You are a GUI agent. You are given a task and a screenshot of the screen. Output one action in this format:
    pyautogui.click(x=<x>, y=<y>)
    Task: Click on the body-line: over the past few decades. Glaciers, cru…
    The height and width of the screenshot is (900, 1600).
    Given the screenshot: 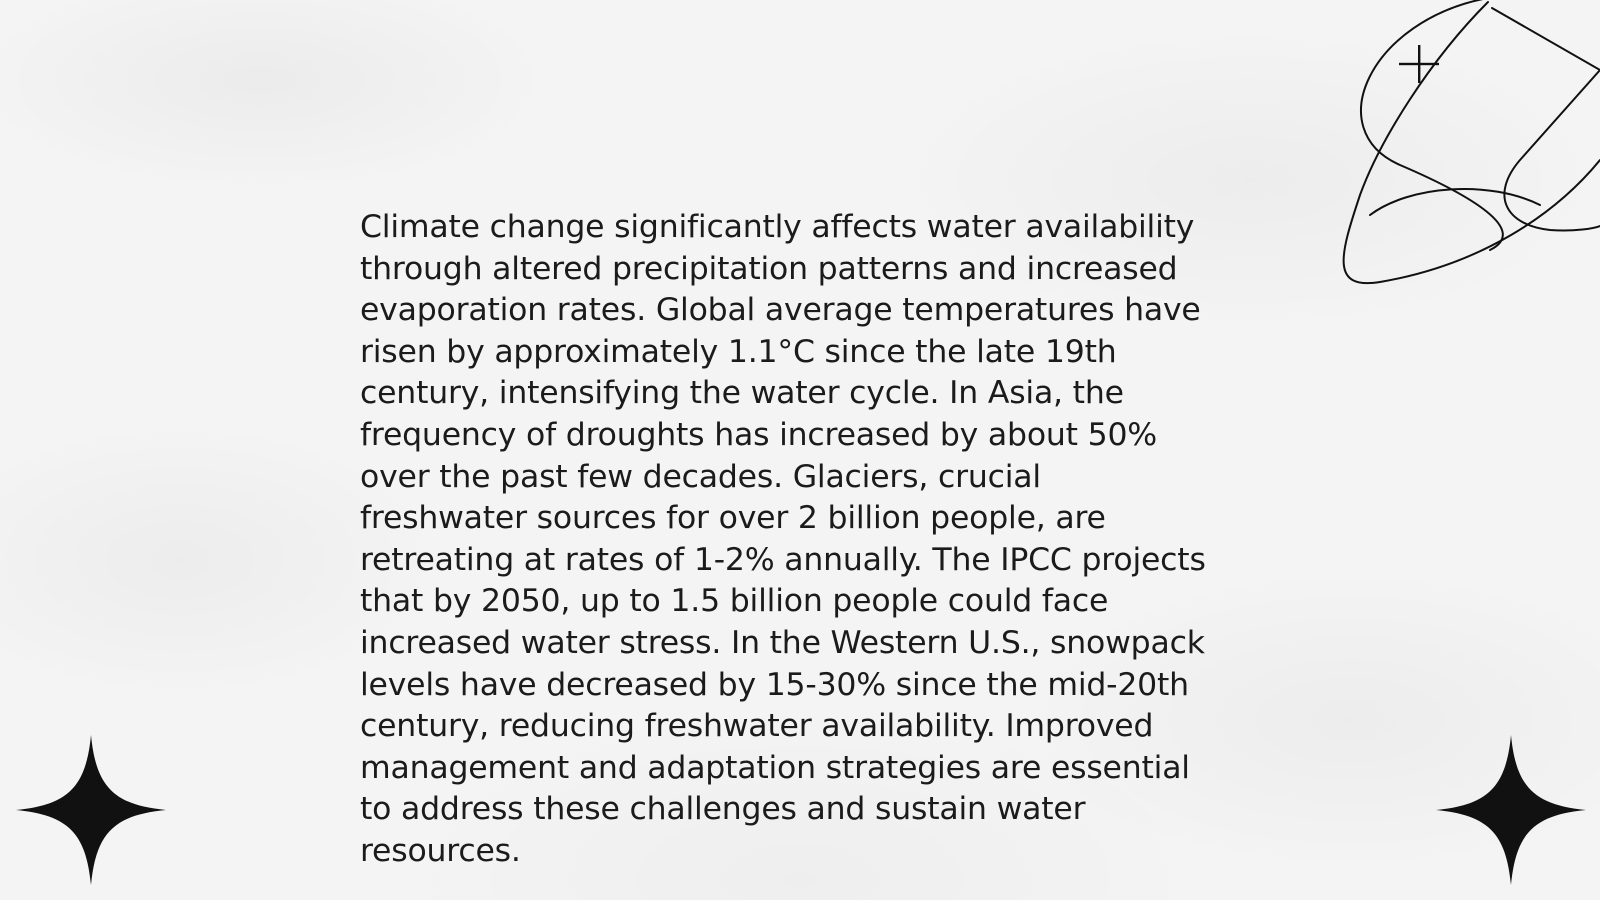 What is the action you would take?
    pyautogui.click(x=700, y=476)
    